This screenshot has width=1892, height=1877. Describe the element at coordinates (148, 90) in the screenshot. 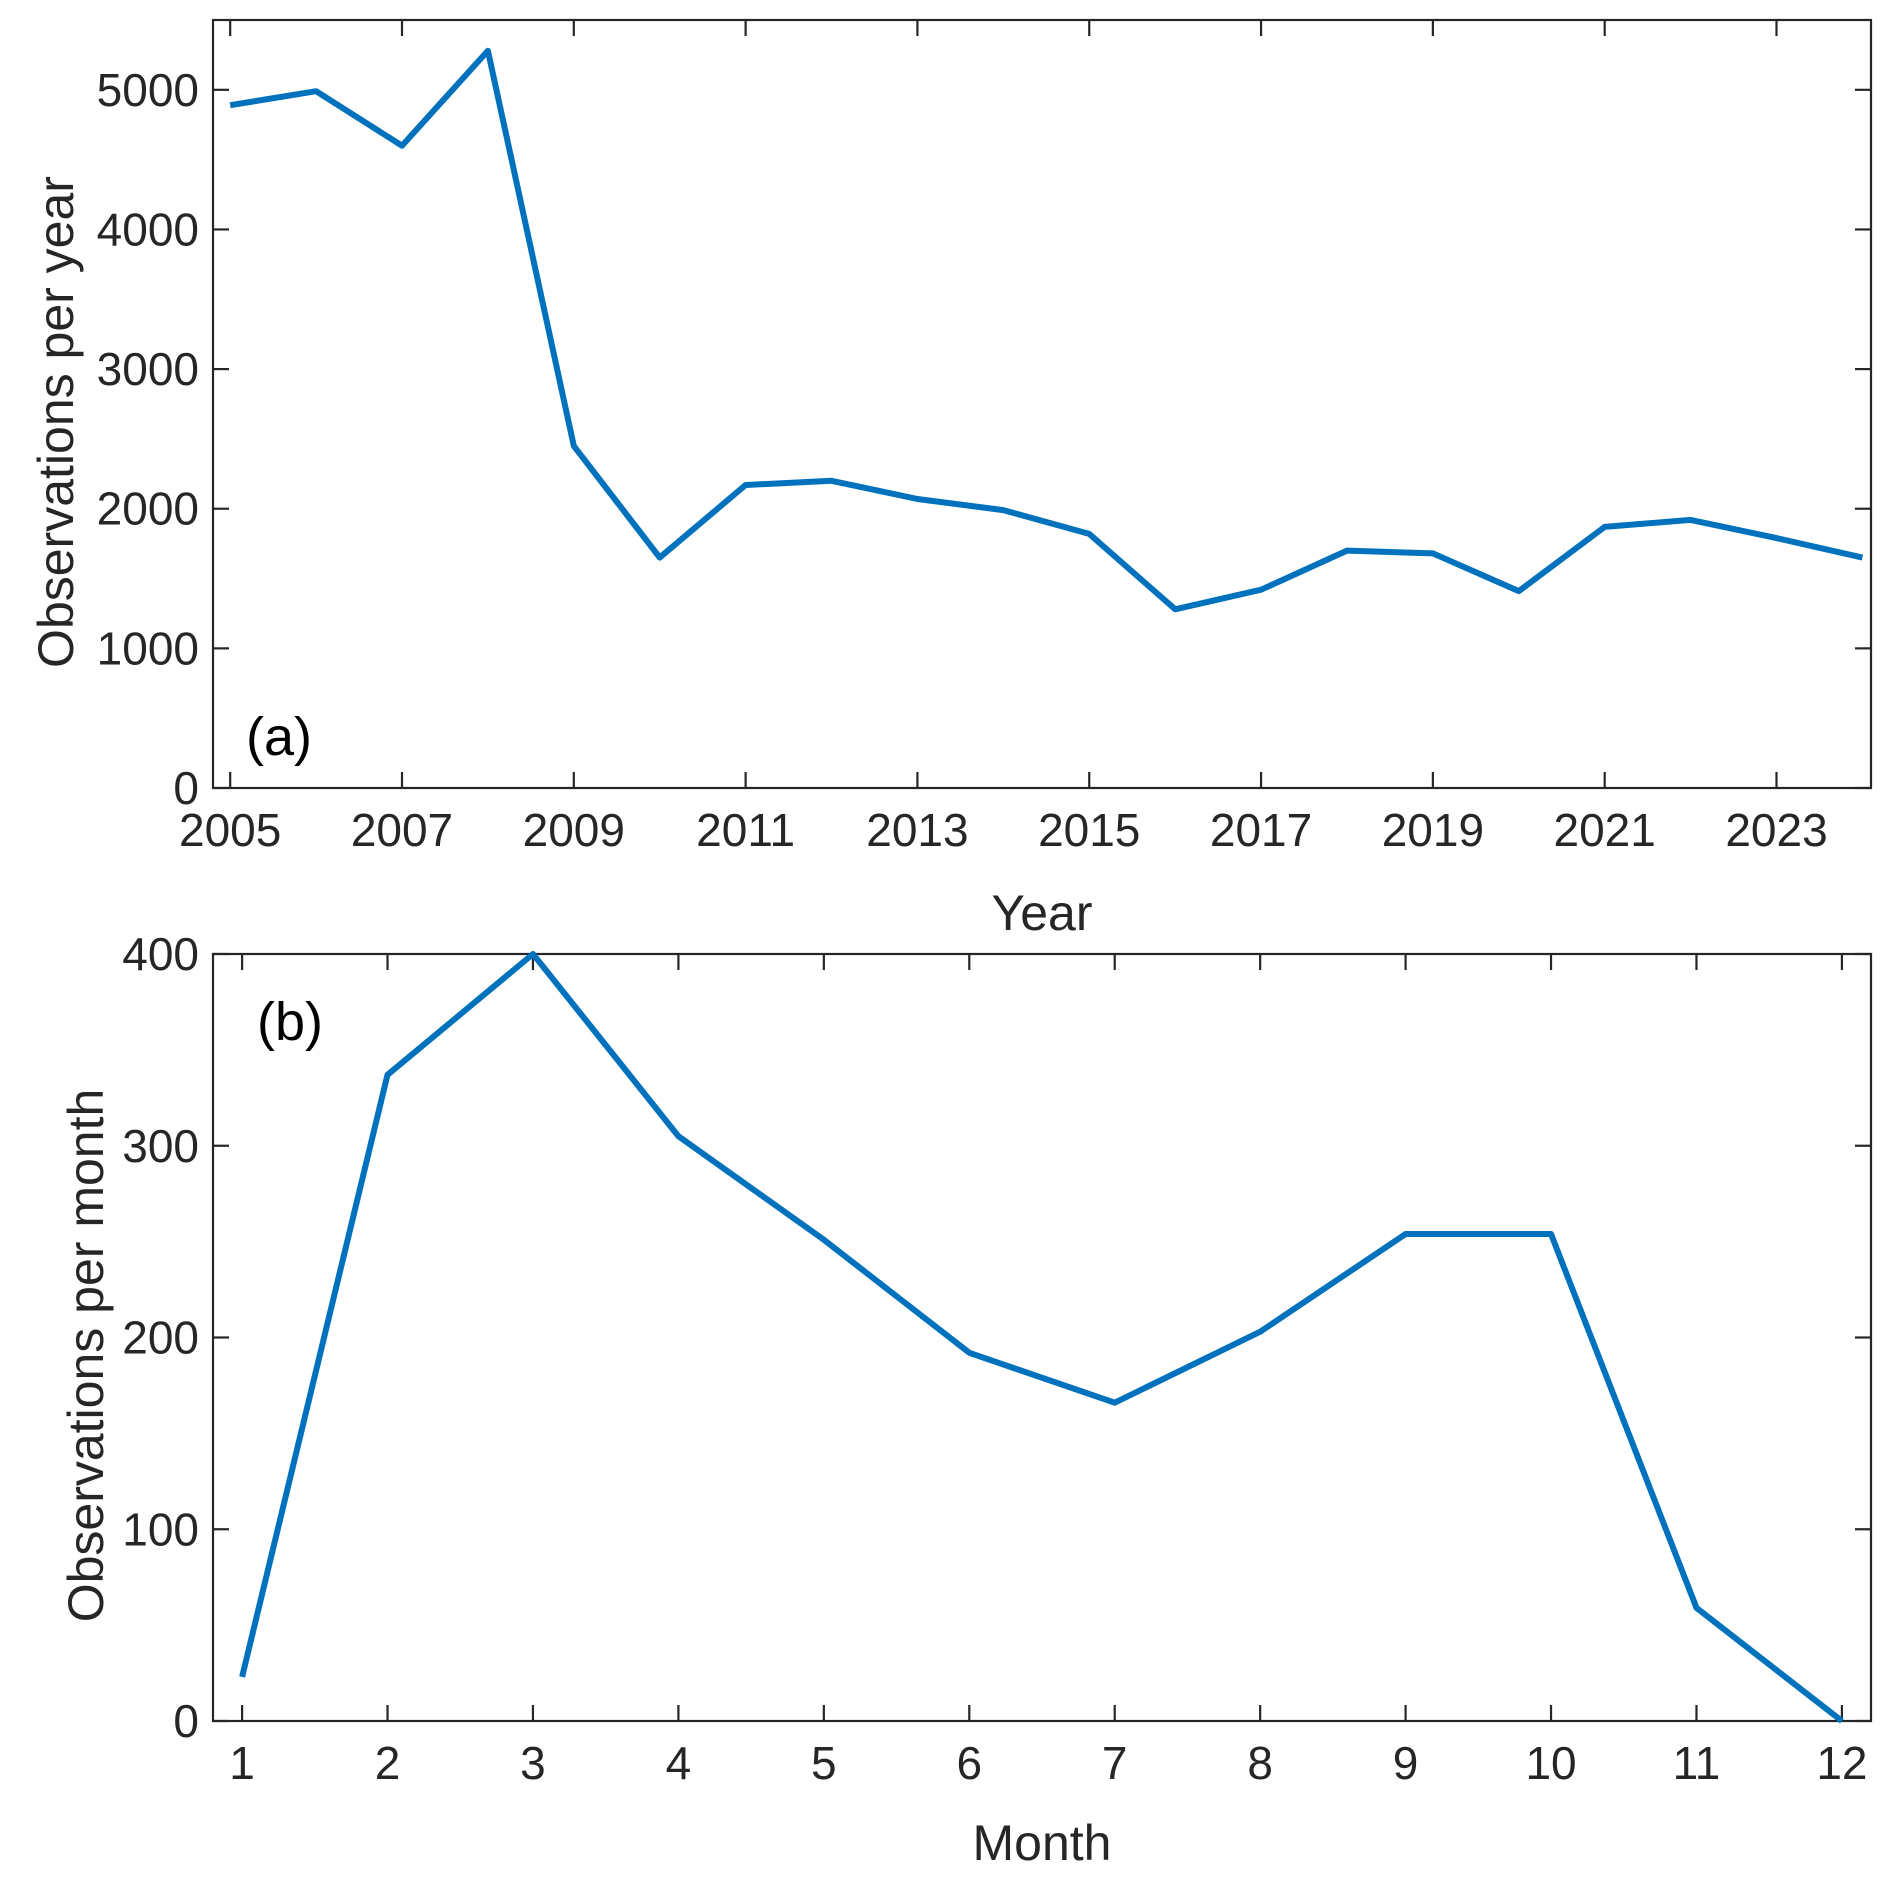

I see `panel-a-ytick-label: 5000` at that location.